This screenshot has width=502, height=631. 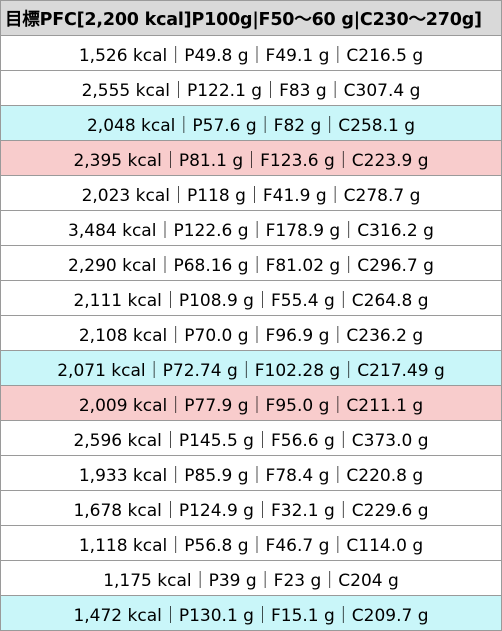 What do you see at coordinates (251, 613) in the screenshot?
I see `table-row: 1,472 kcal｜P130.1 g｜F15.1 g｜C209.7 g` at bounding box center [251, 613].